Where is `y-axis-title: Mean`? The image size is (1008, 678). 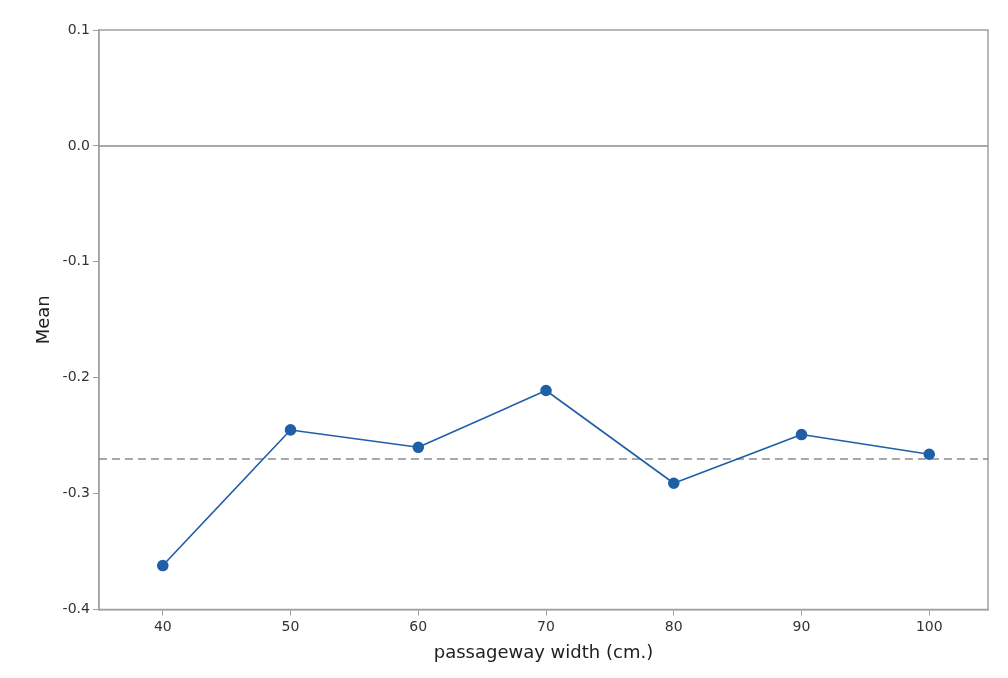 y-axis-title: Mean is located at coordinates (43, 320).